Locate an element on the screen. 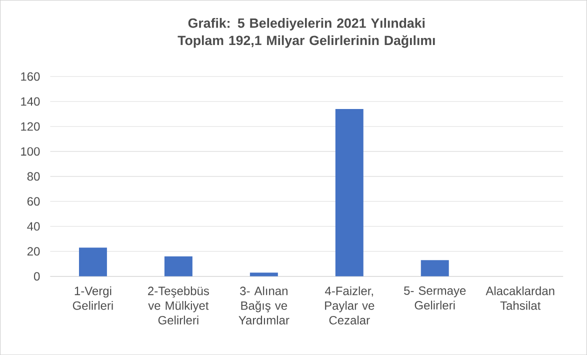 The height and width of the screenshot is (355, 587). y-tick-label: 0 is located at coordinates (37, 276).